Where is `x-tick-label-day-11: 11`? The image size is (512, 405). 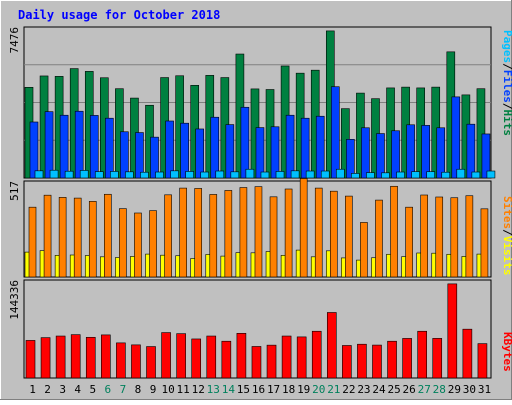
x-tick-label-day-11: 11 is located at coordinates (183, 389).